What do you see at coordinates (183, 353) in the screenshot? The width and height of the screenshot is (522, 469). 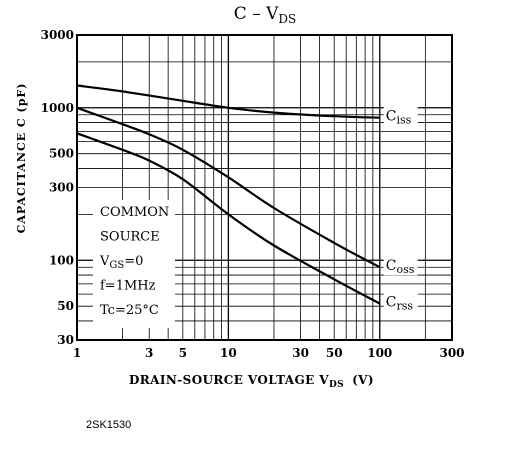 I see `x-tick-label: 5` at bounding box center [183, 353].